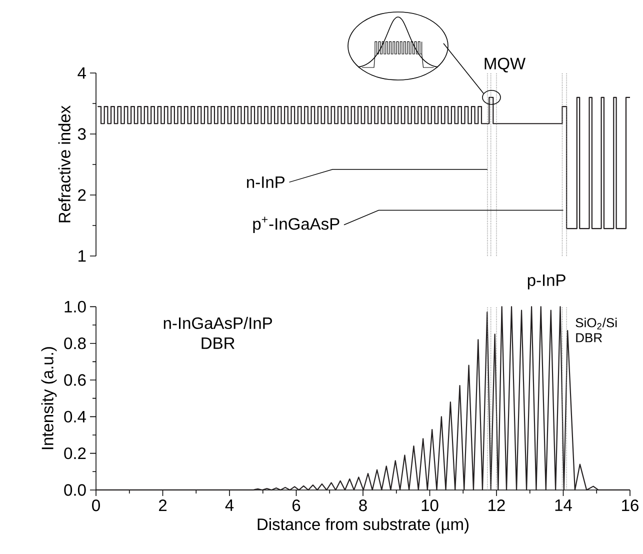  Describe the element at coordinates (82, 195) in the screenshot. I see `y-tick-label: 2` at that location.